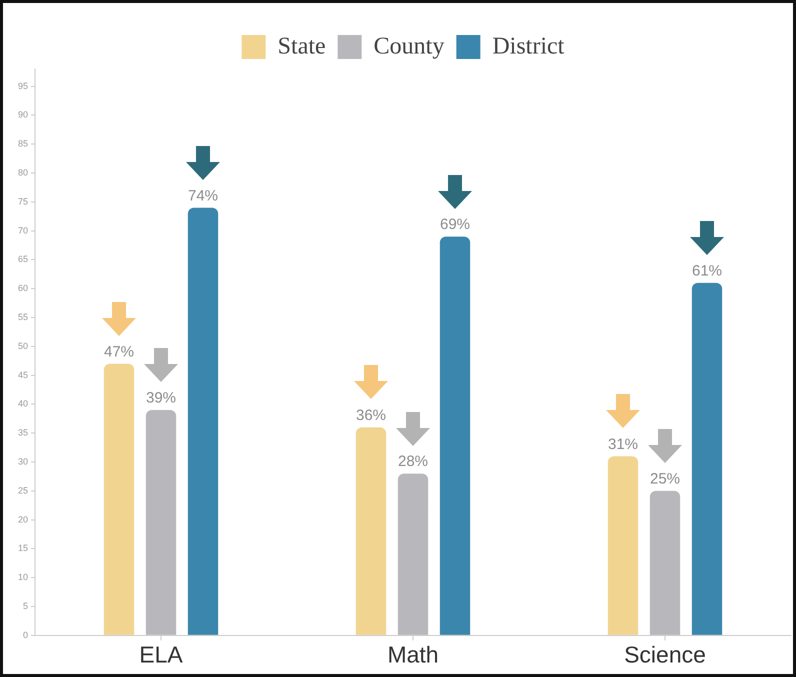 The height and width of the screenshot is (677, 796). Describe the element at coordinates (23, 461) in the screenshot. I see `y-tick-label: 30` at that location.